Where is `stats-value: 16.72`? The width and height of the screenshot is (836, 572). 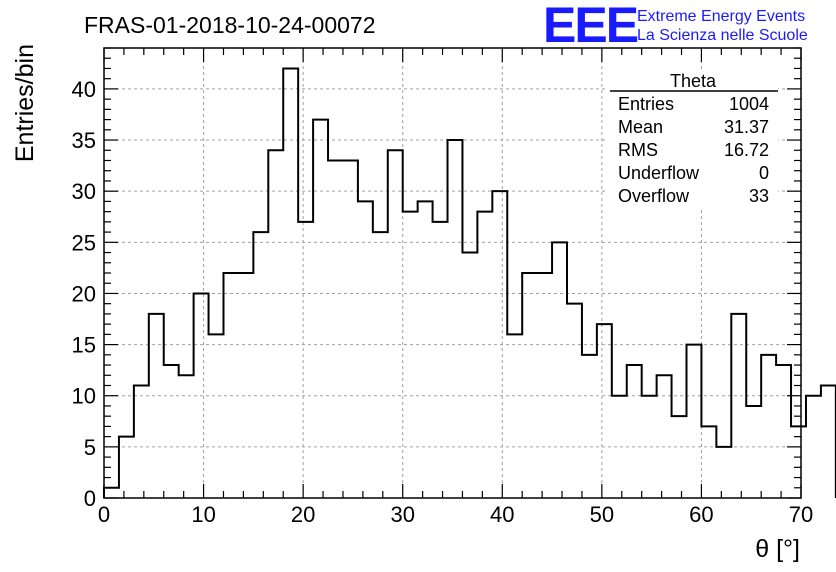 stats-value: 16.72 is located at coordinates (746, 150).